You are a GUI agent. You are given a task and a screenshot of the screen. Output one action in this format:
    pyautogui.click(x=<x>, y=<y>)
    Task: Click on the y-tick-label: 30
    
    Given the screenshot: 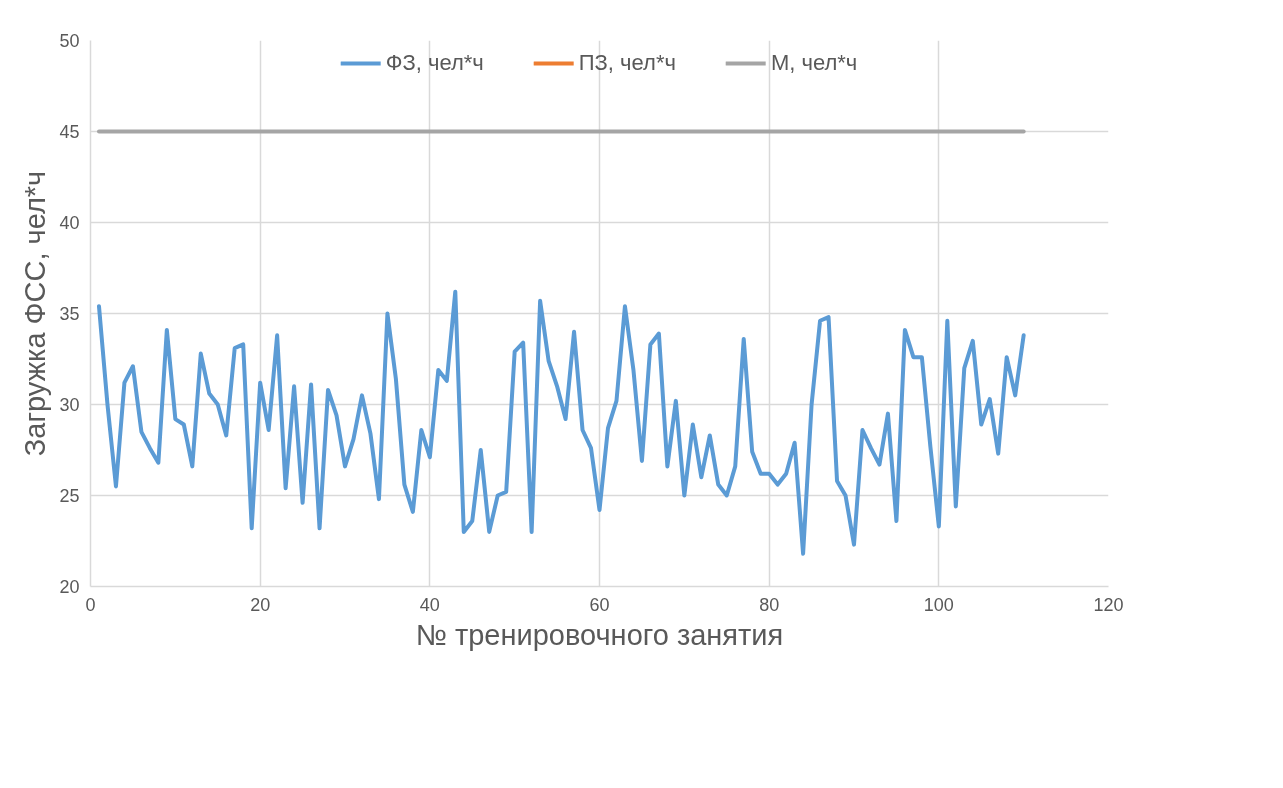 What is the action you would take?
    pyautogui.click(x=69, y=405)
    